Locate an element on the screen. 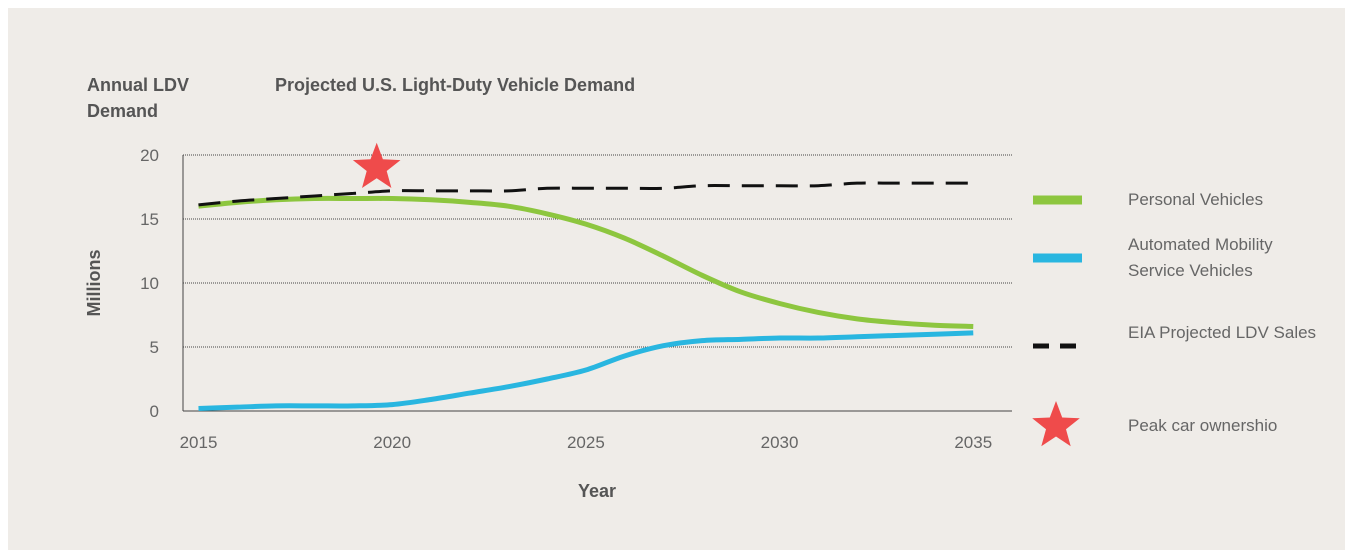 This screenshot has height=558, width=1353. x-tick-label: 2030 is located at coordinates (780, 442).